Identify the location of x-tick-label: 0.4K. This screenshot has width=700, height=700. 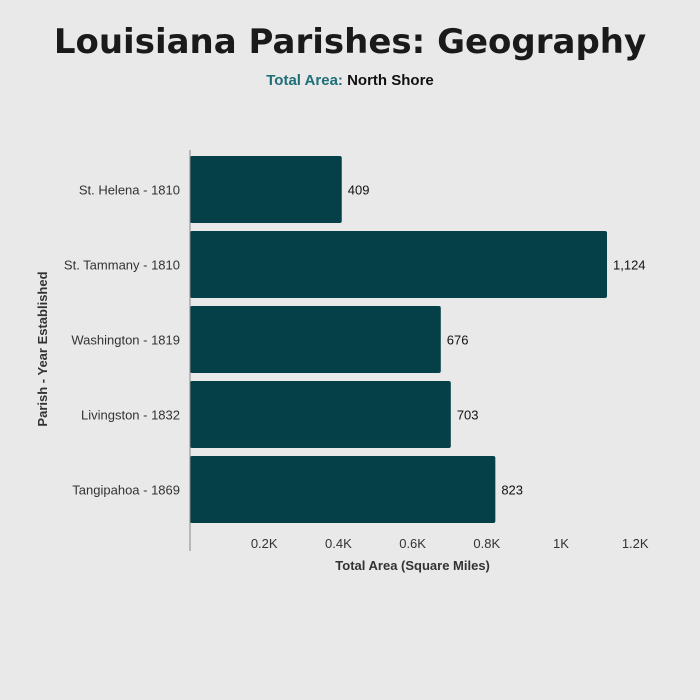
(338, 543).